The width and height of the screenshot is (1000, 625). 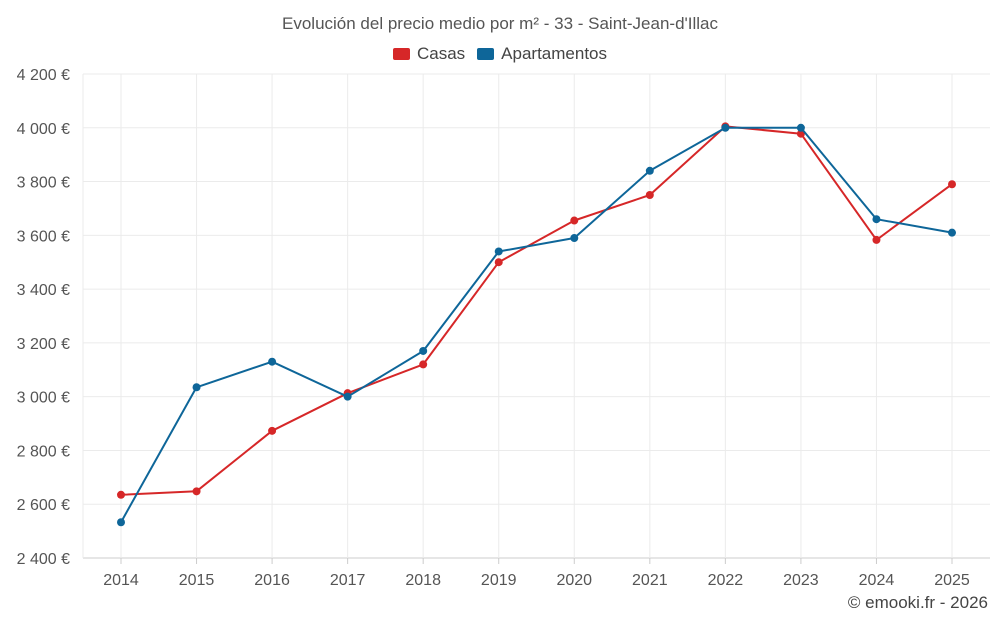 I want to click on x-tick-label: 2021, so click(x=650, y=580).